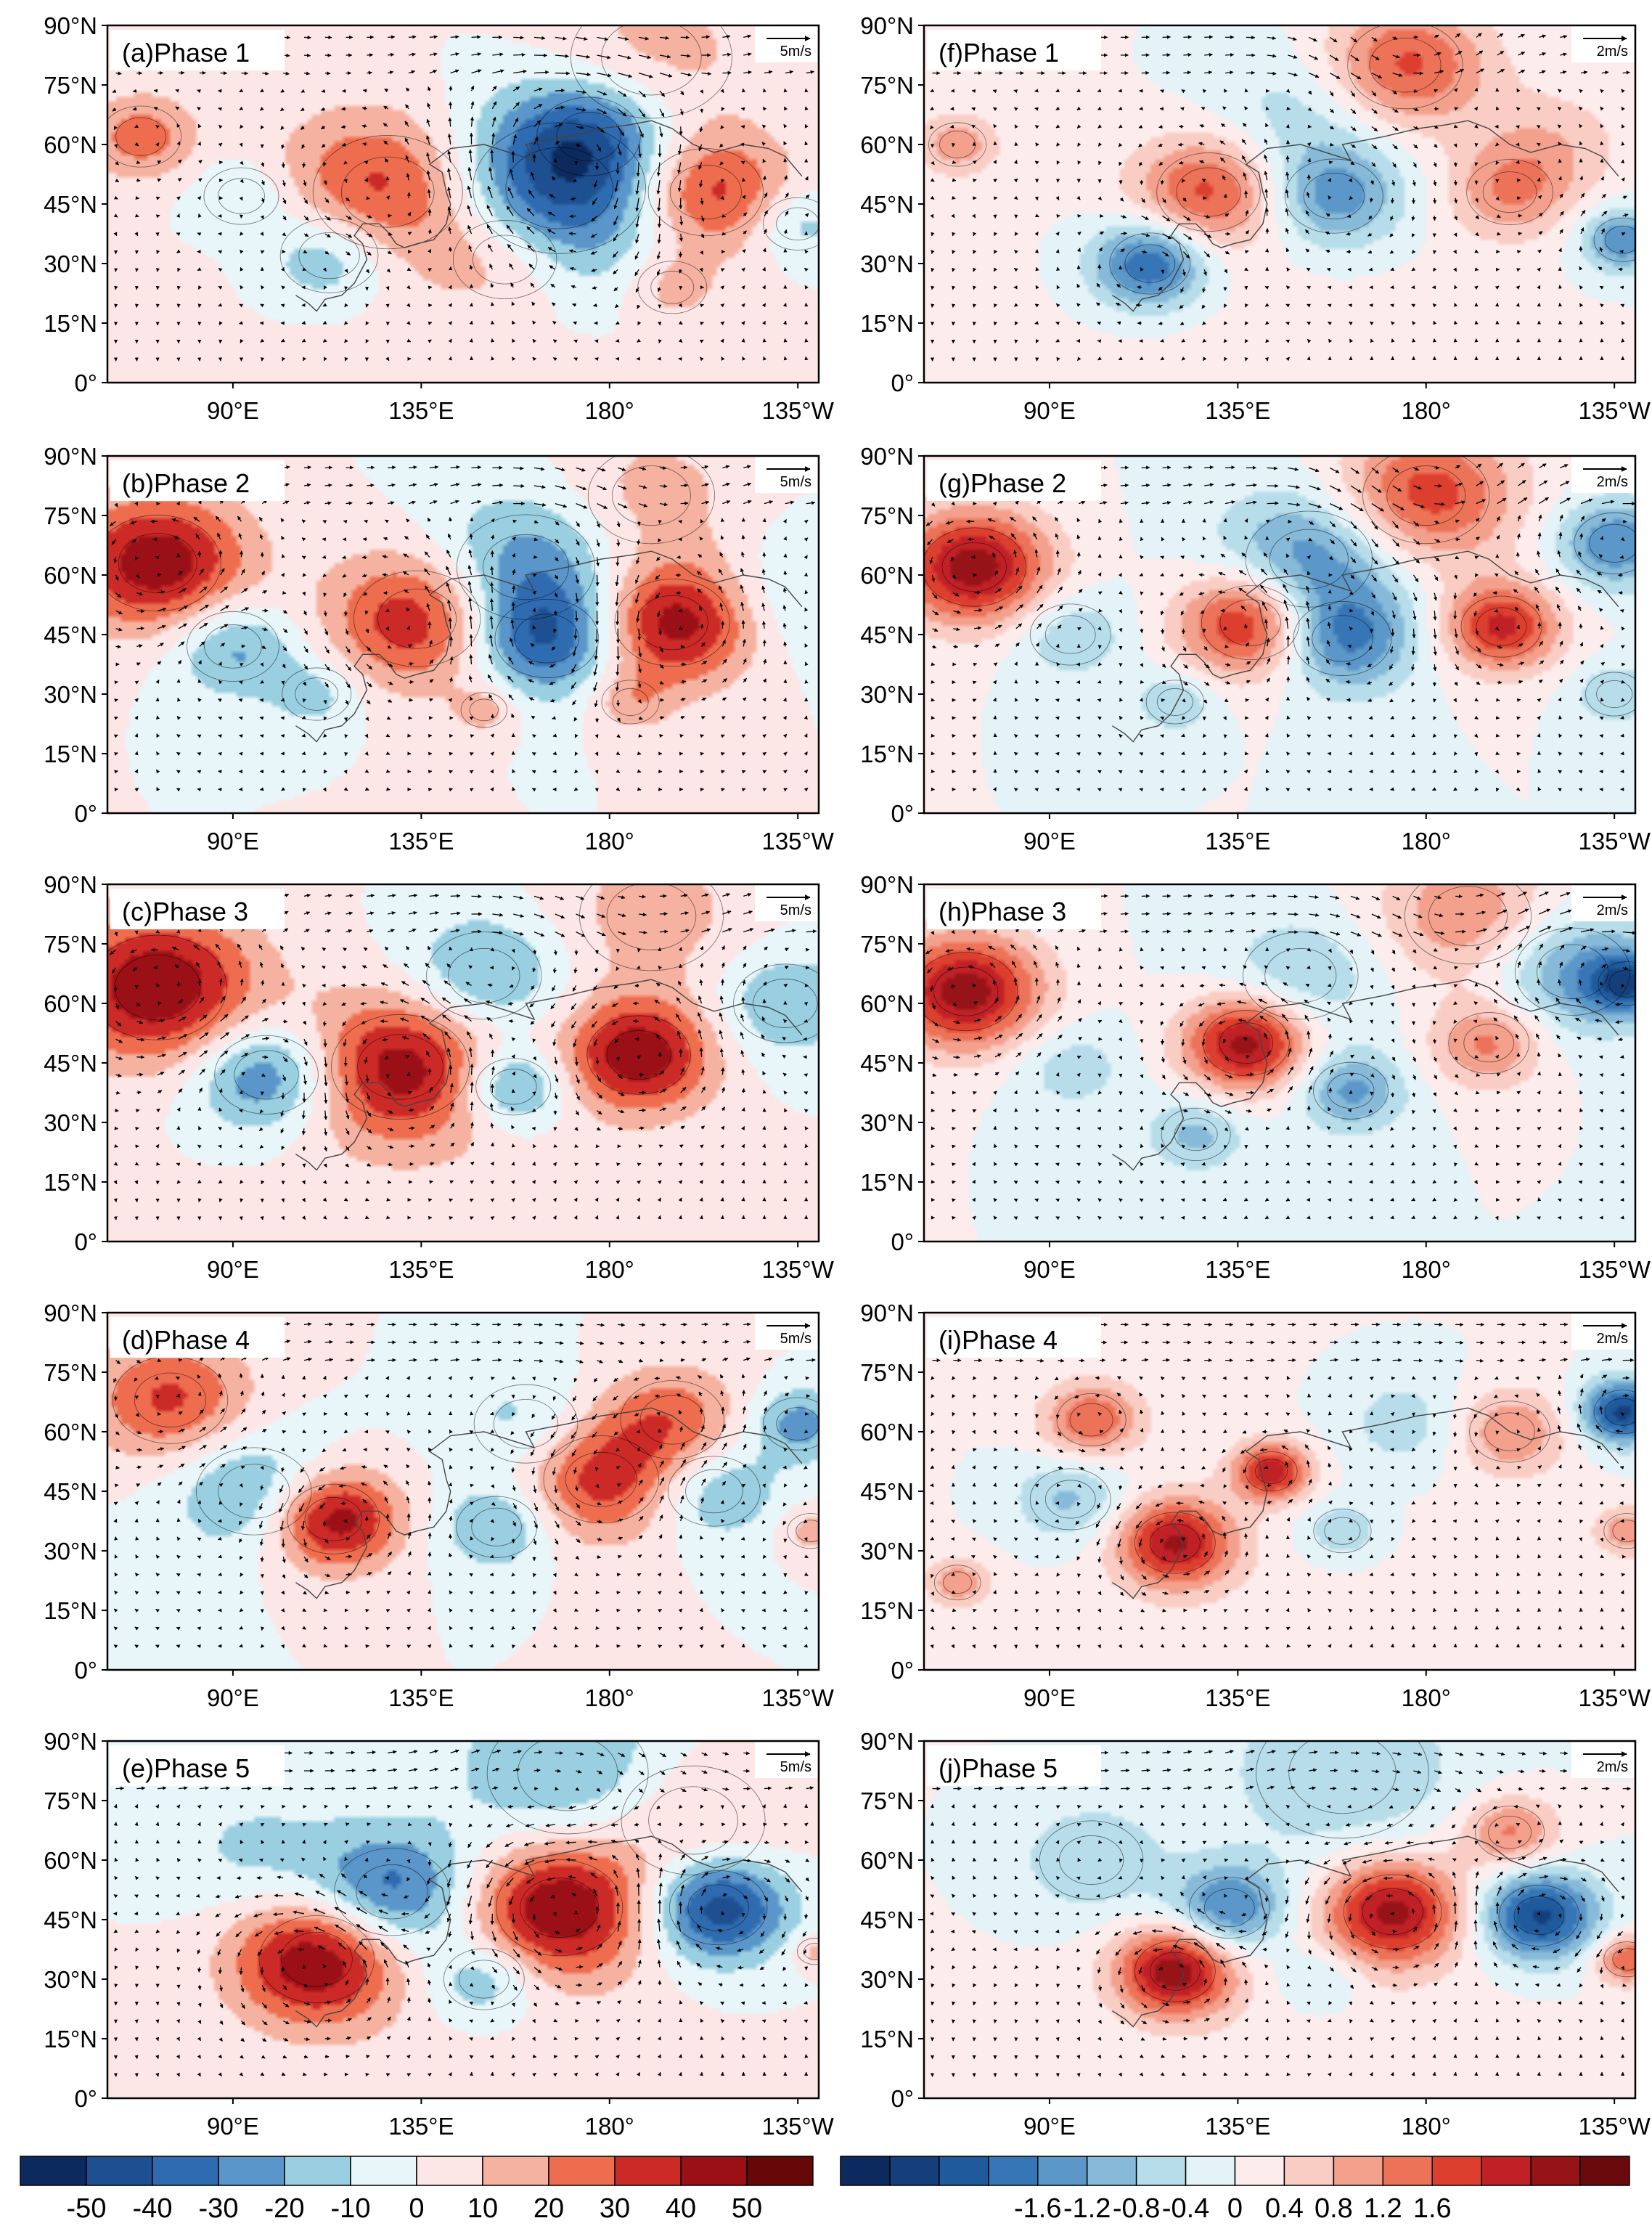 The height and width of the screenshot is (2234, 1652). Describe the element at coordinates (1185, 2208) in the screenshot. I see `colorbar-tick-label: -0.4` at that location.